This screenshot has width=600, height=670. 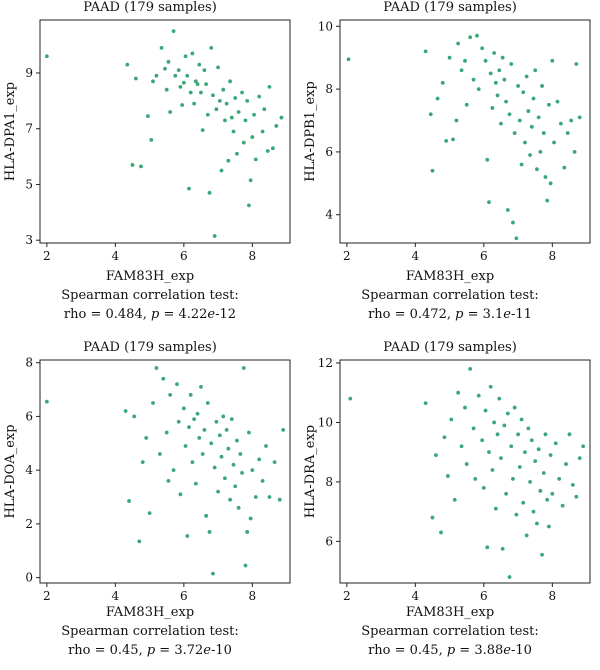 What do you see at coordinates (47, 256) in the screenshot?
I see `x-tick-label: 2` at bounding box center [47, 256].